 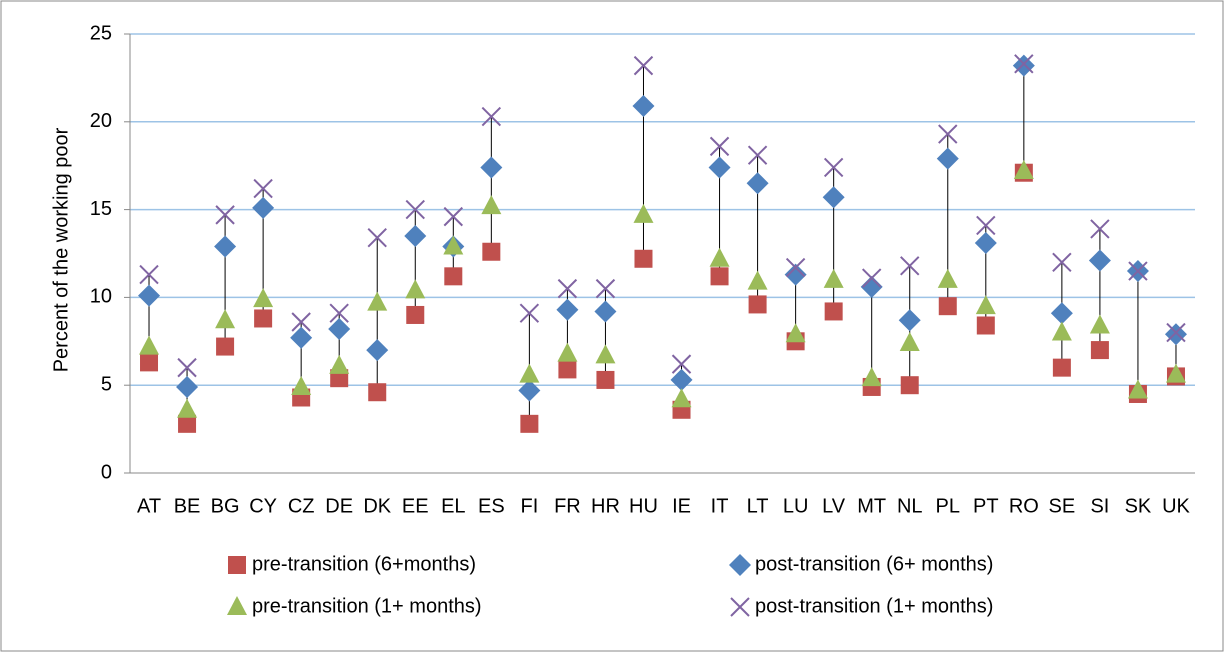 I want to click on x-tick-label: SK, so click(x=1138, y=506).